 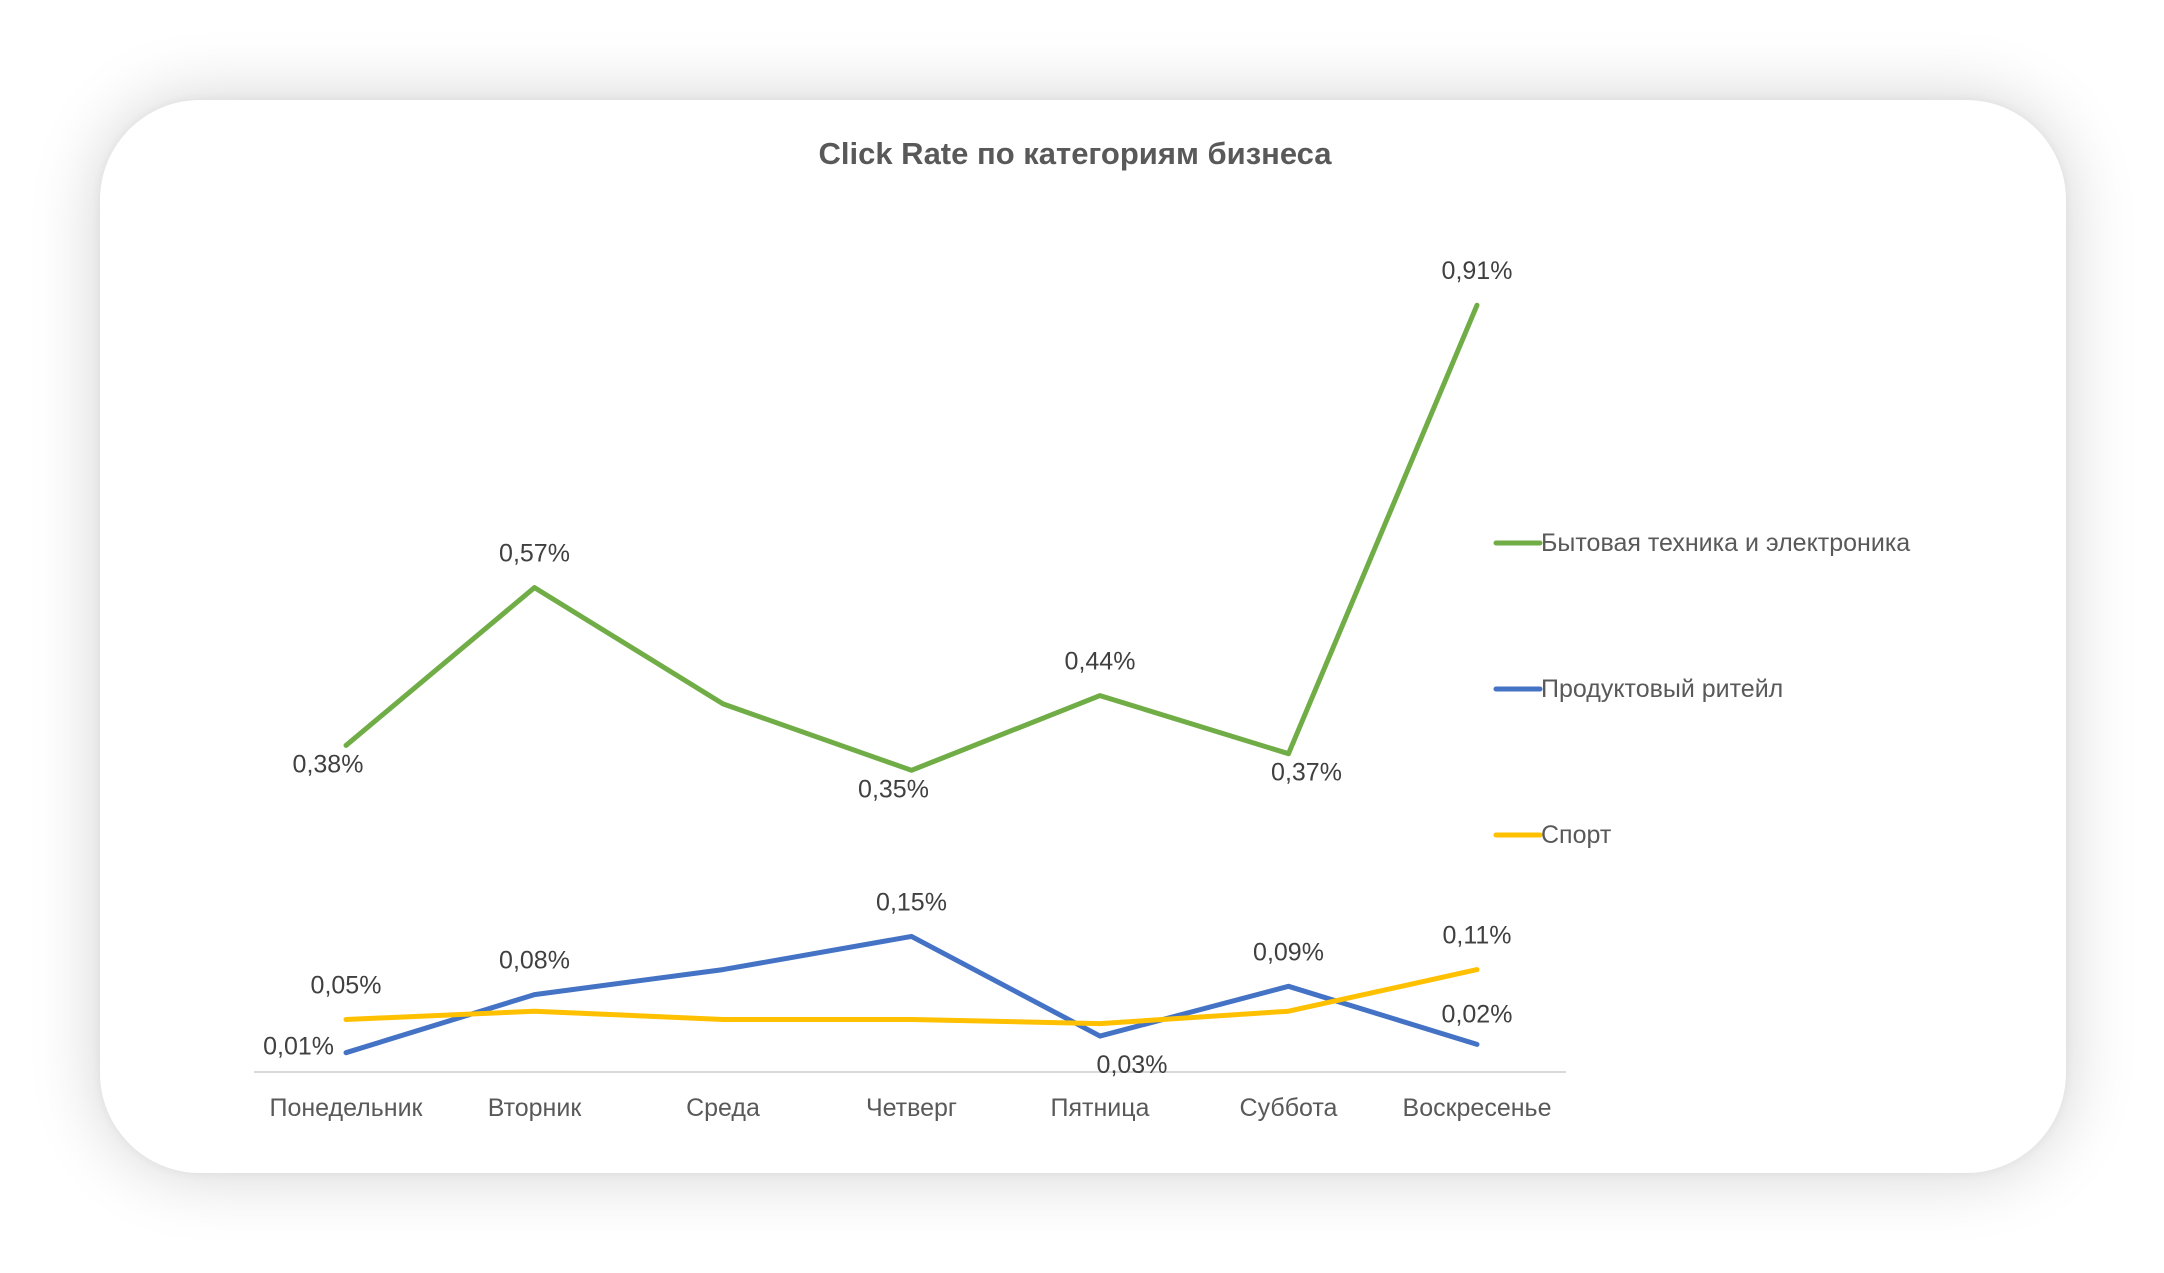 I want to click on x-tick-label: Вторник, so click(x=535, y=1108).